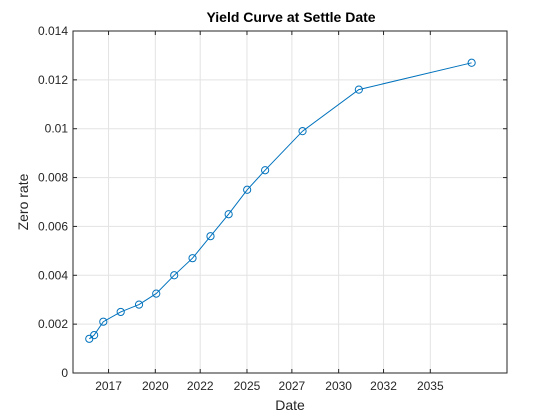 The image size is (560, 420). Describe the element at coordinates (53, 31) in the screenshot. I see `y-tick-label: 0.014` at that location.